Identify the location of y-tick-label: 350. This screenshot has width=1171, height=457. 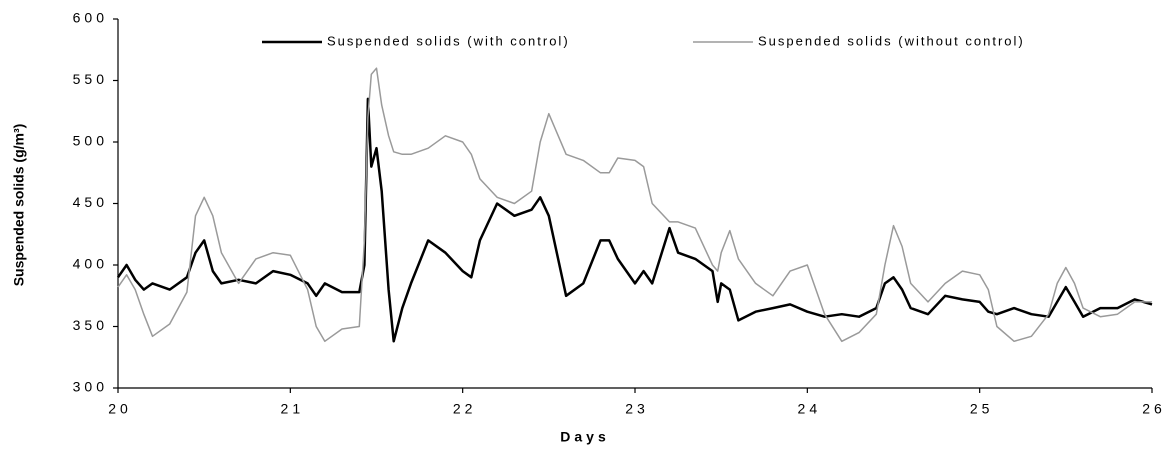
(90, 325).